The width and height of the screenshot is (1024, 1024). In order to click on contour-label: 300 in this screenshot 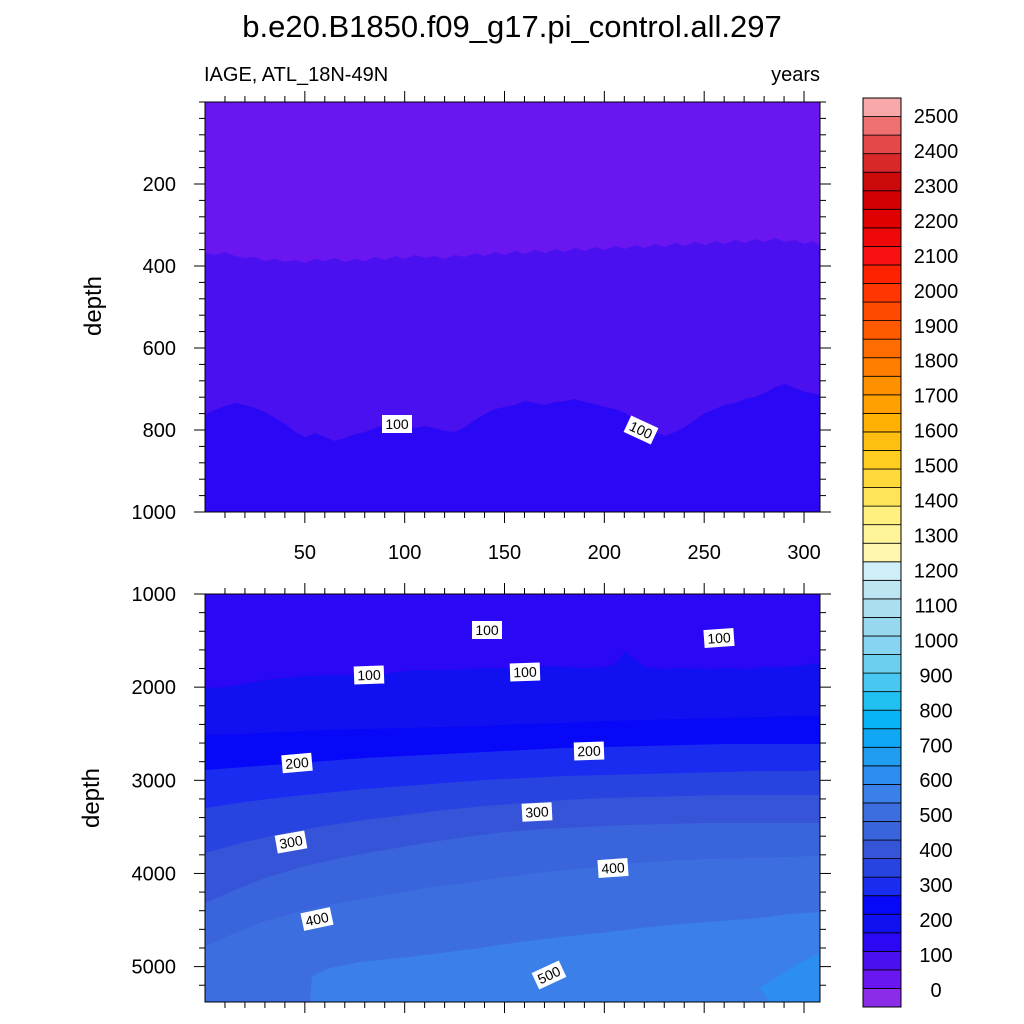, I will do `click(537, 812)`.